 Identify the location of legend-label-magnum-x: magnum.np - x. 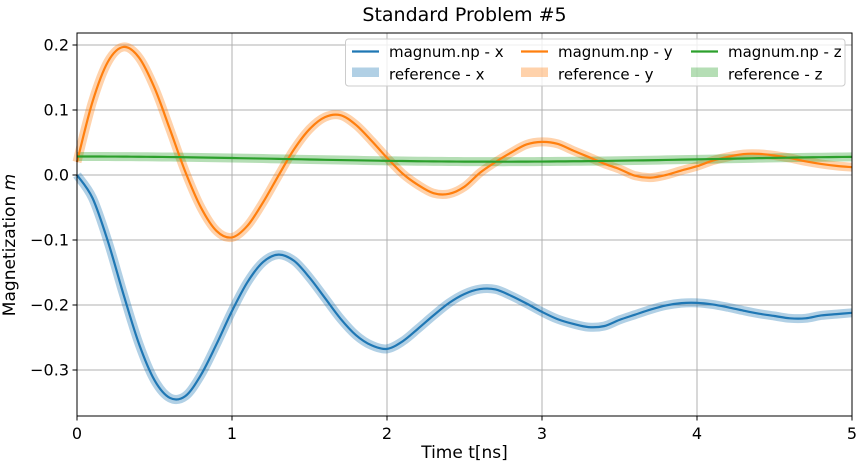
(446, 52).